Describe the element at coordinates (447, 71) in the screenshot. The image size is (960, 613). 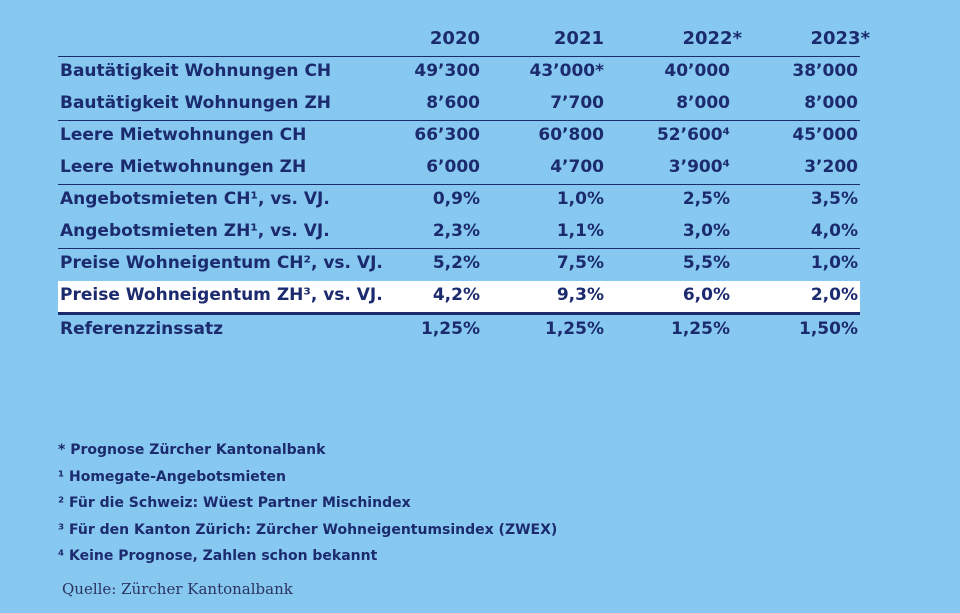
I see `cell-value: 49’300` at that location.